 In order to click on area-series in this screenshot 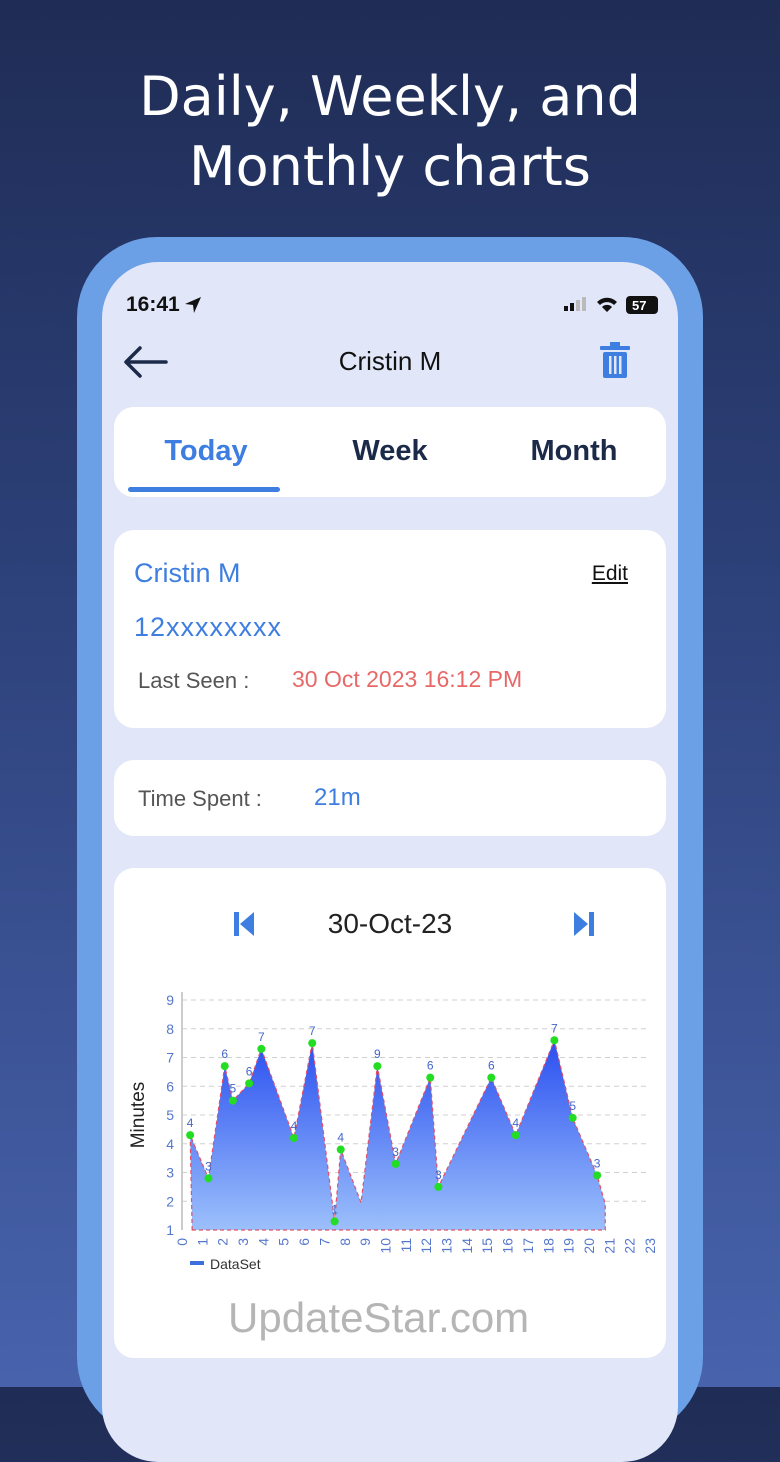, I will do `click(397, 1134)`.